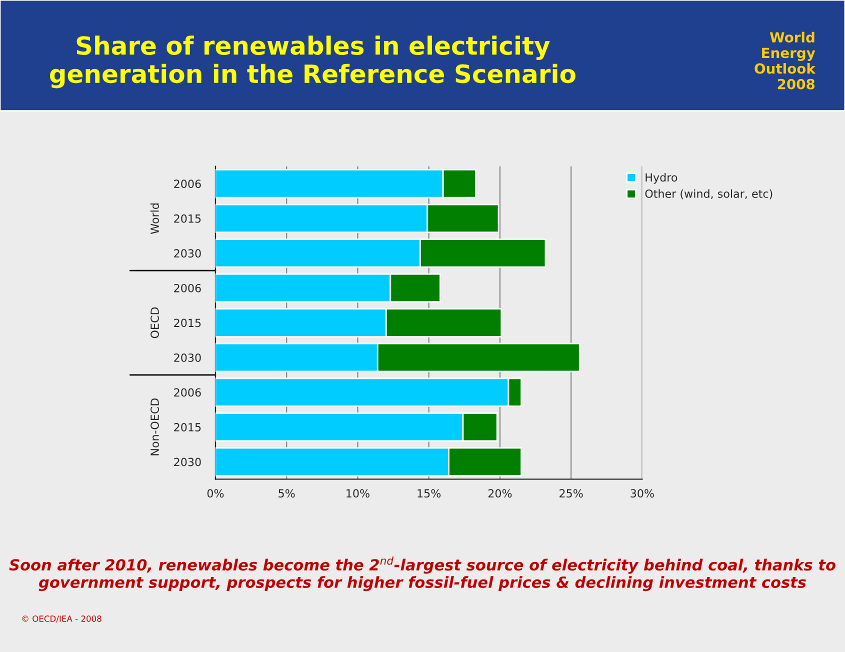 This screenshot has width=845, height=652. What do you see at coordinates (662, 178) in the screenshot?
I see `legend-label: Hydro` at bounding box center [662, 178].